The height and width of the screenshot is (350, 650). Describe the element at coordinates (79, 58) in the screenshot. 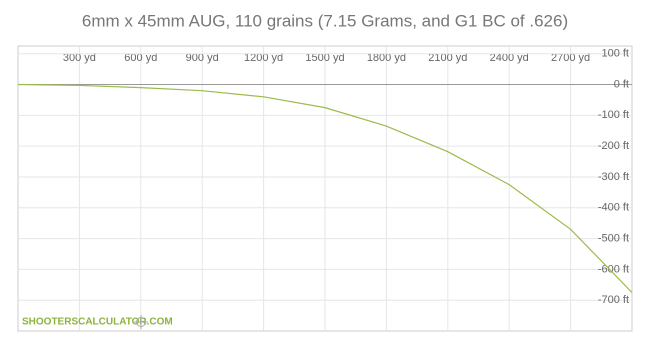

I see `x-tick-label: 300 yd` at that location.